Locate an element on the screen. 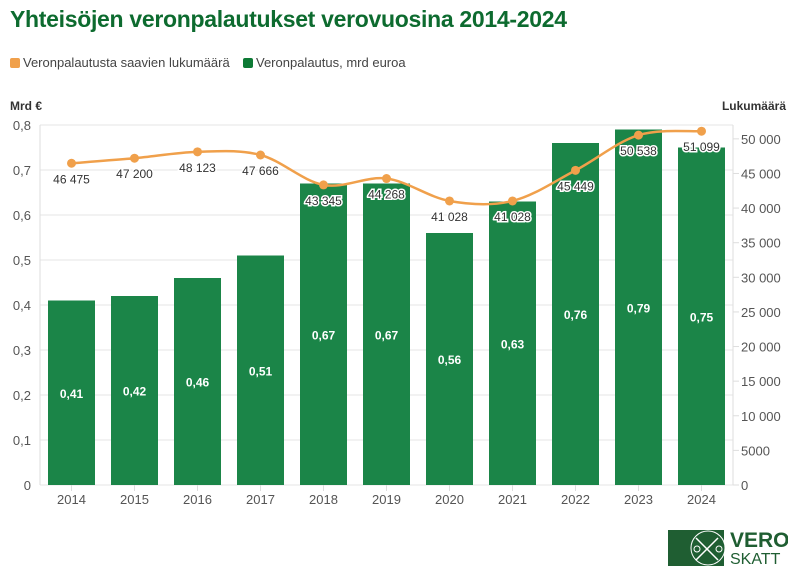 This screenshot has width=794, height=575. bar-data-label: 0,42 is located at coordinates (135, 392).